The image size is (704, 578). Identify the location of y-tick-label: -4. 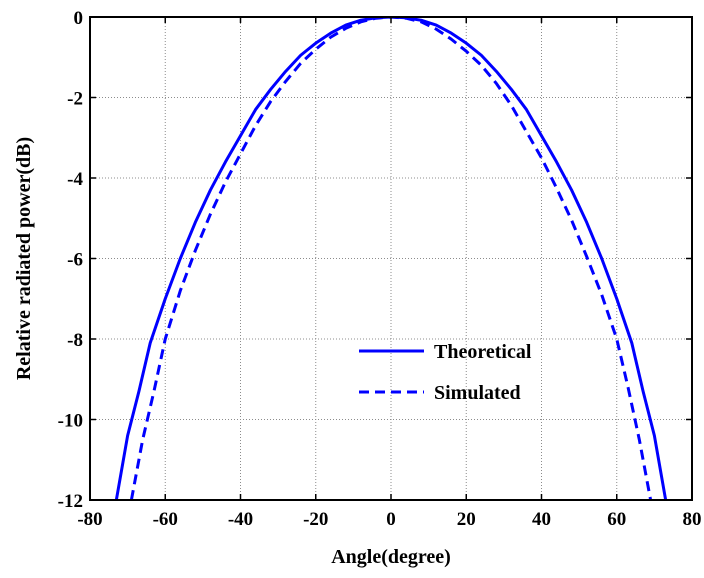
(75, 179).